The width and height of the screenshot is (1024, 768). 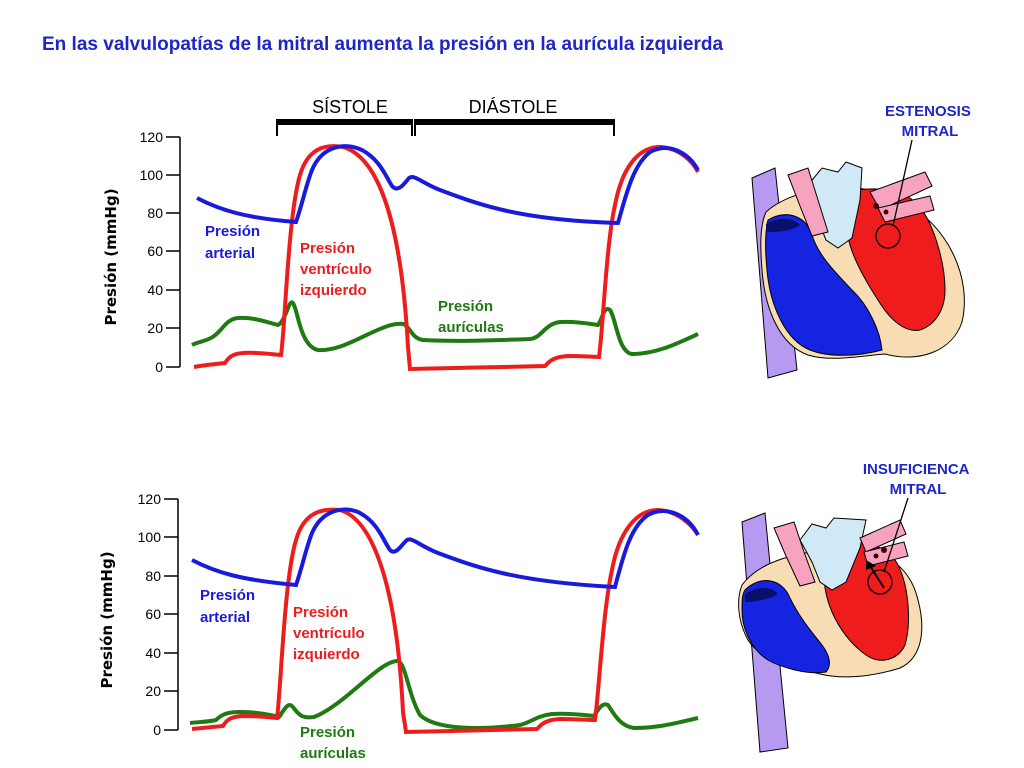 I want to click on diastole-bar, so click(x=514, y=122).